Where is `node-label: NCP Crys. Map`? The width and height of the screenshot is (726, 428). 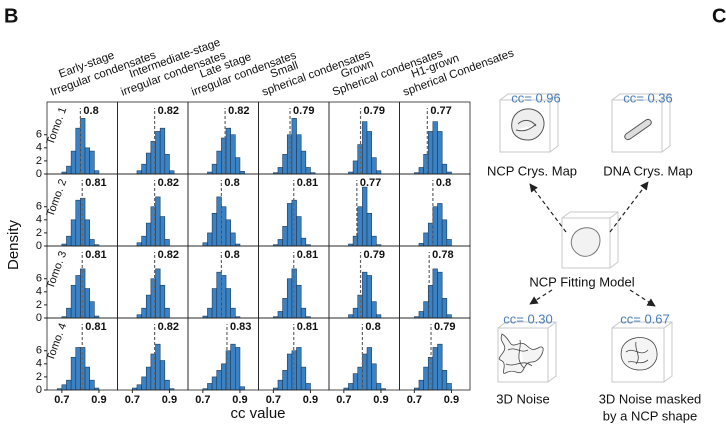
node-label: NCP Crys. Map is located at coordinates (532, 170).